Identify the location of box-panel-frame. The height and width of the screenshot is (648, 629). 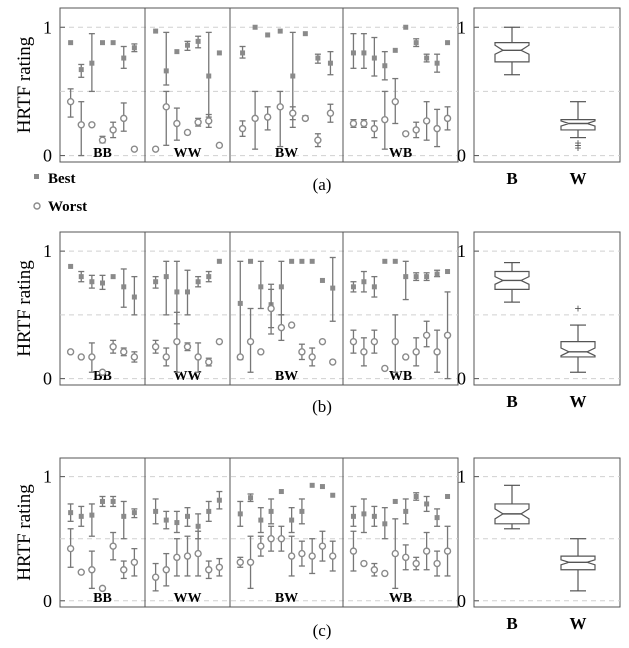
(547, 85).